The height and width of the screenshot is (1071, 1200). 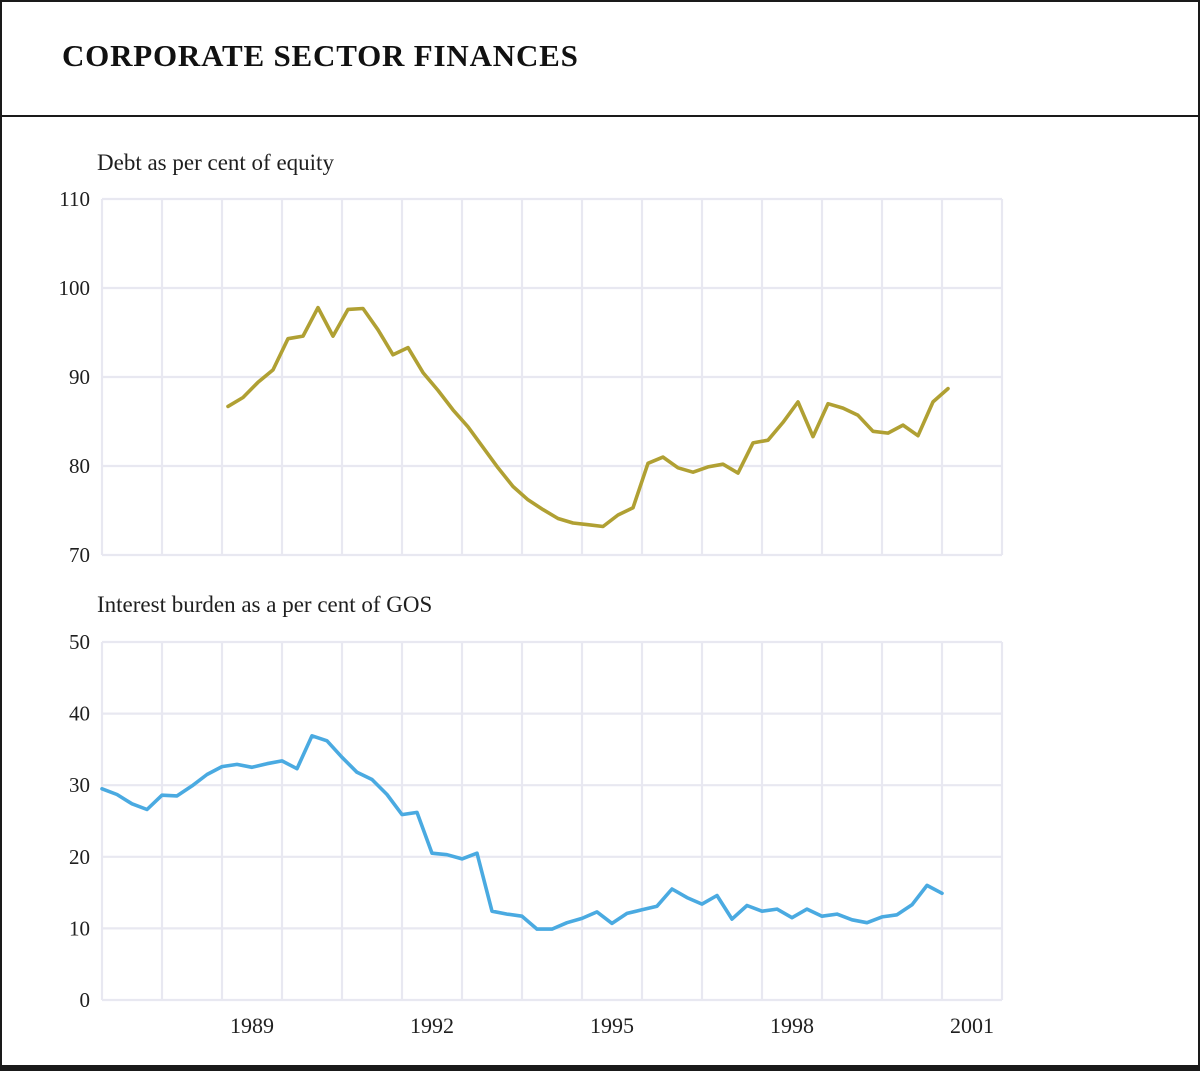 I want to click on y-tick-label: 0, so click(x=85, y=1000).